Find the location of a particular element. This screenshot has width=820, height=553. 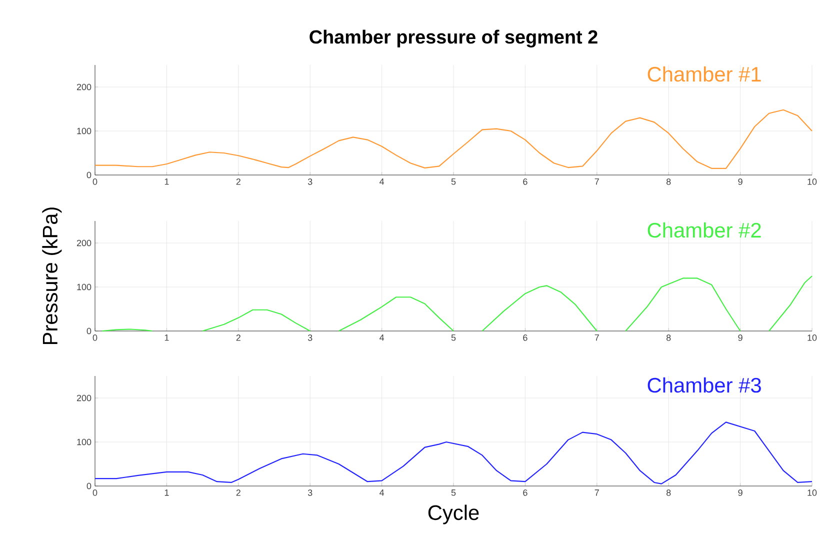

chart-title: Chamber pressure of segment 2 is located at coordinates (454, 39).